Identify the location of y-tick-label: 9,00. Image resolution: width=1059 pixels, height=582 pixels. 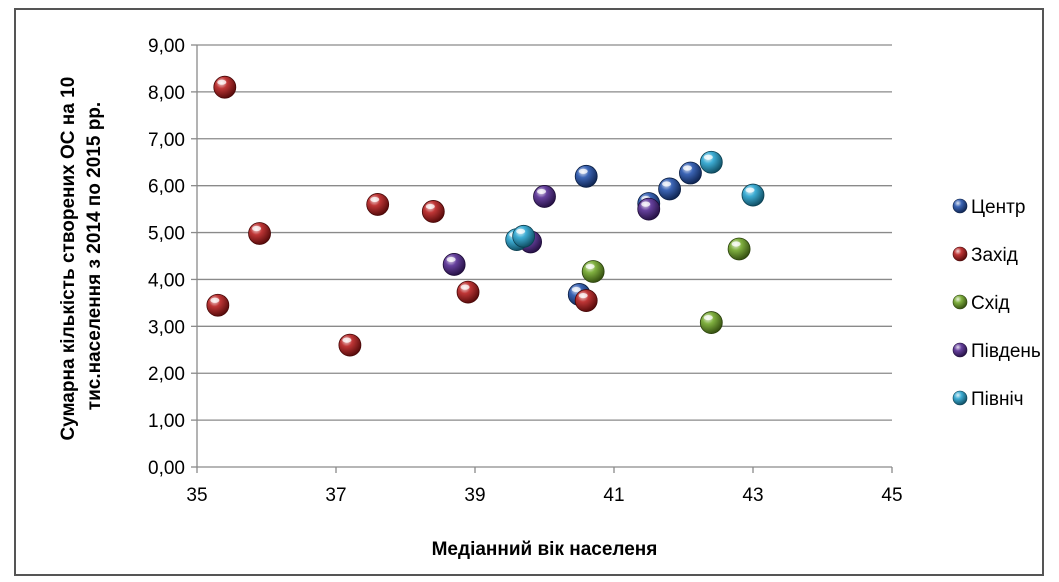
(166, 46).